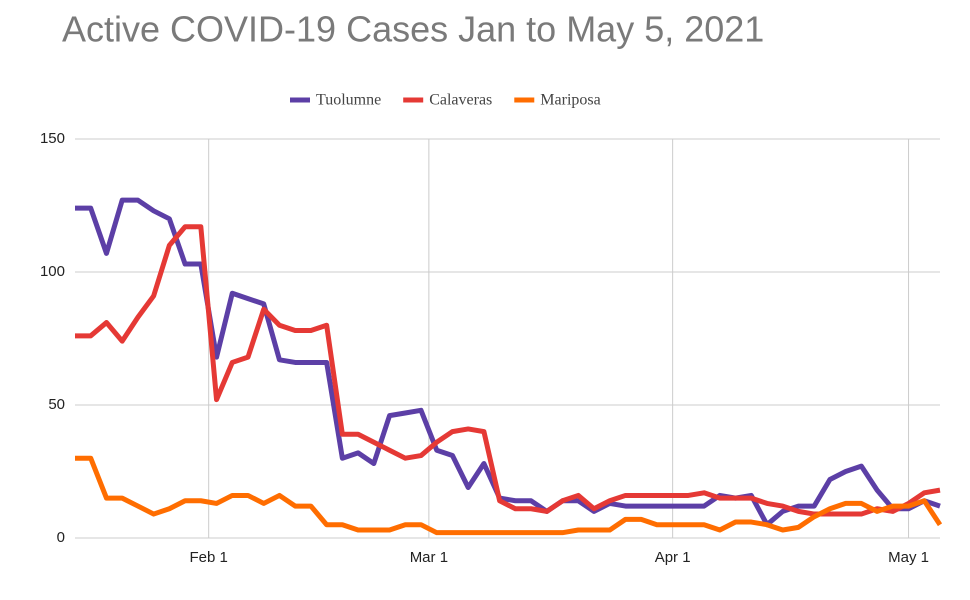 Image resolution: width=970 pixels, height=600 pixels. Describe the element at coordinates (209, 557) in the screenshot. I see `x-tick-label: Feb 1` at that location.